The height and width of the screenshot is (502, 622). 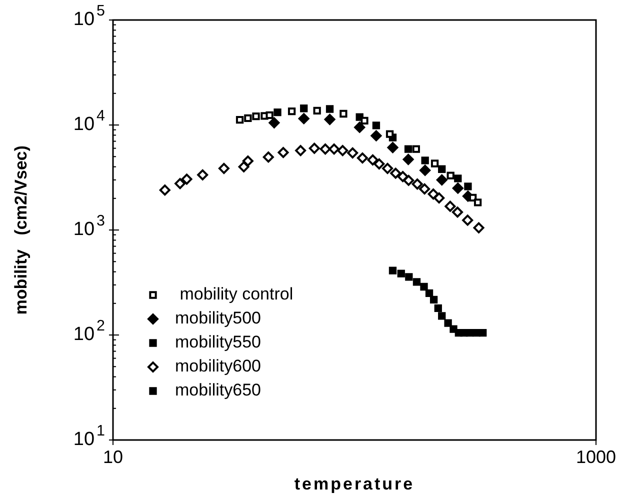 I want to click on legend-label: mobility550, so click(x=218, y=342).